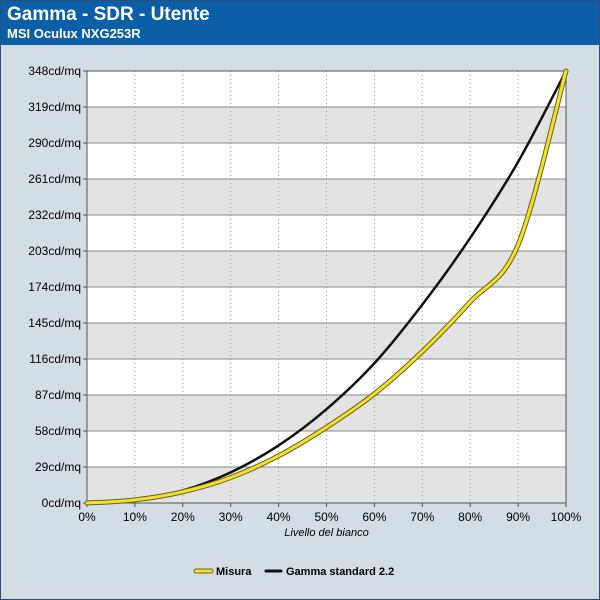  I want to click on x-tick-label: 30%, so click(231, 517).